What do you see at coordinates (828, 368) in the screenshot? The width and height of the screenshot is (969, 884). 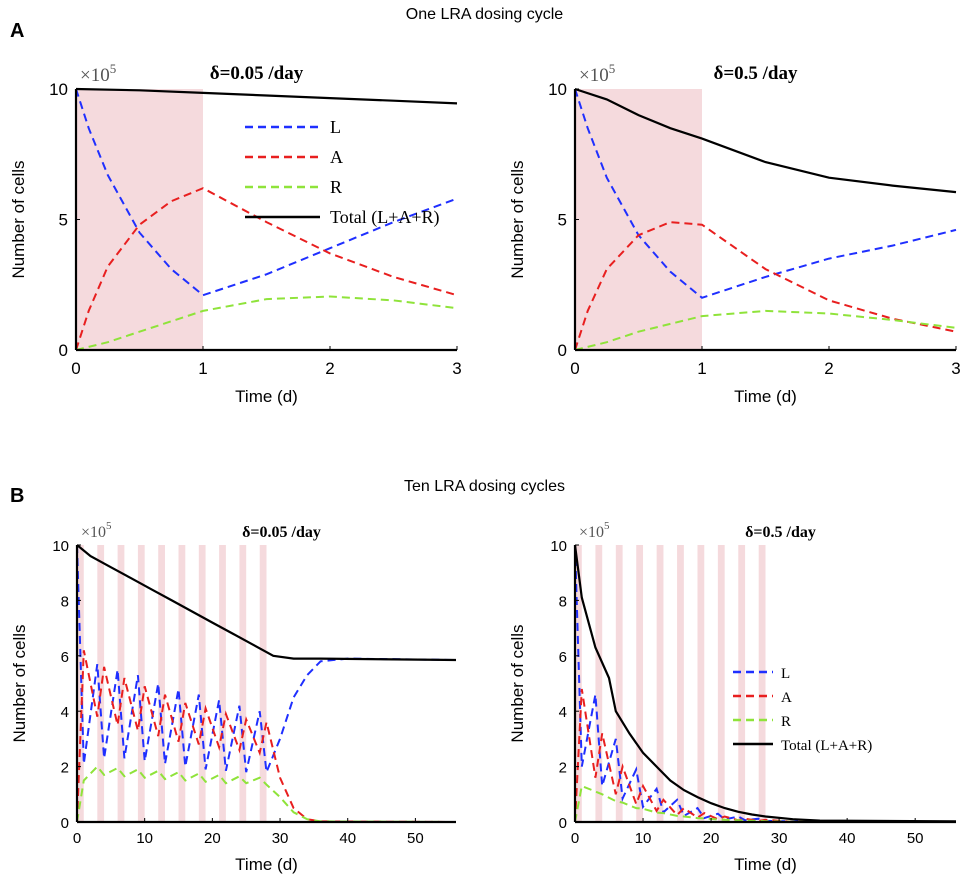 I see `x-tick-label: 2` at bounding box center [828, 368].